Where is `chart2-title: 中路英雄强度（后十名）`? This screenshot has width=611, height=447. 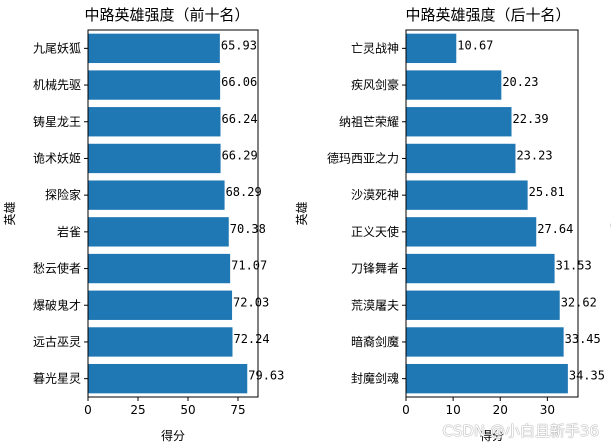
chart2-title: 中路英雄强度（后十名） is located at coordinates (487, 15).